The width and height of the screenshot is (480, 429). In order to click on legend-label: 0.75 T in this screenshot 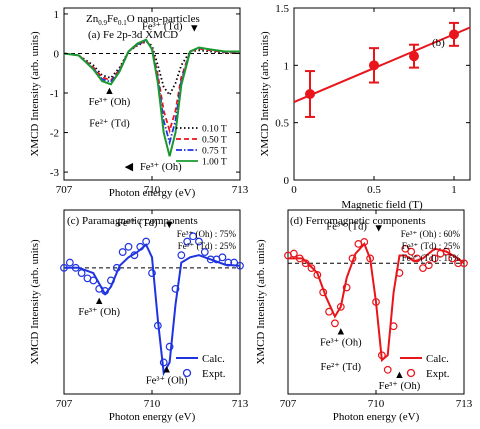, I will do `click(214, 152)`.